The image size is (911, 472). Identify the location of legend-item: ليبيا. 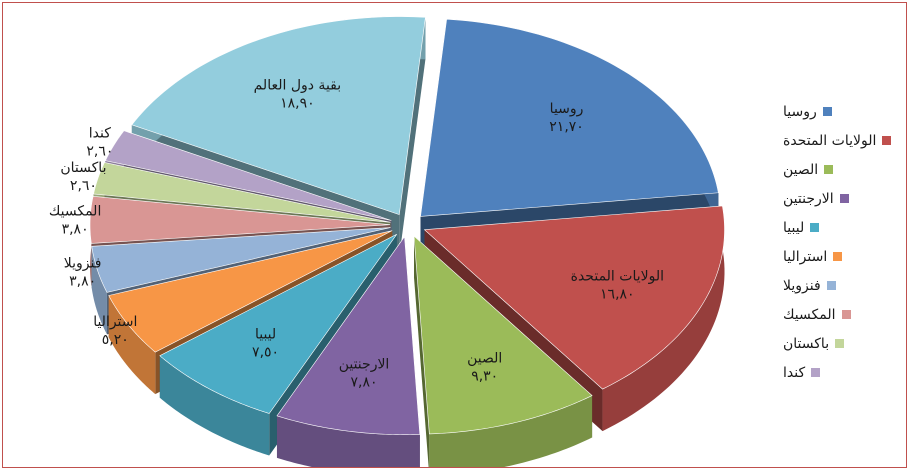
(844, 227).